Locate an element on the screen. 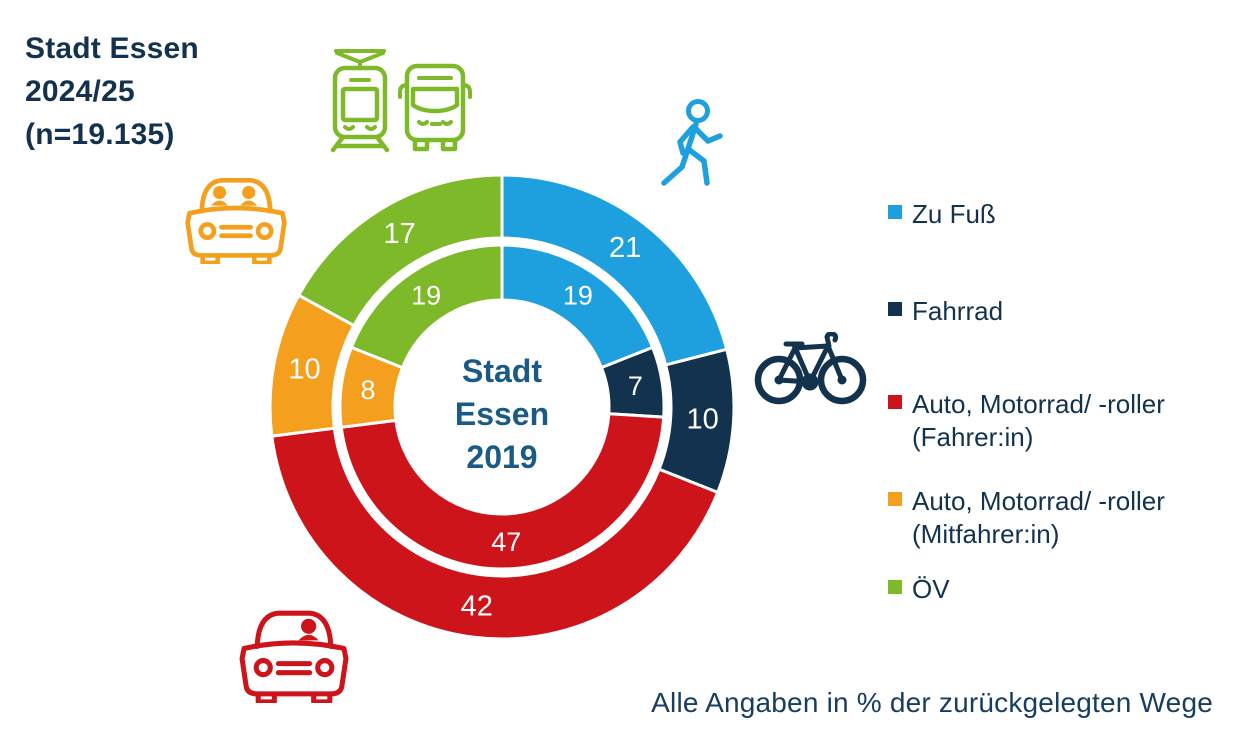 This screenshot has height=752, width=1238. legend-item-fahrrad: Fahrrad is located at coordinates (945, 311).